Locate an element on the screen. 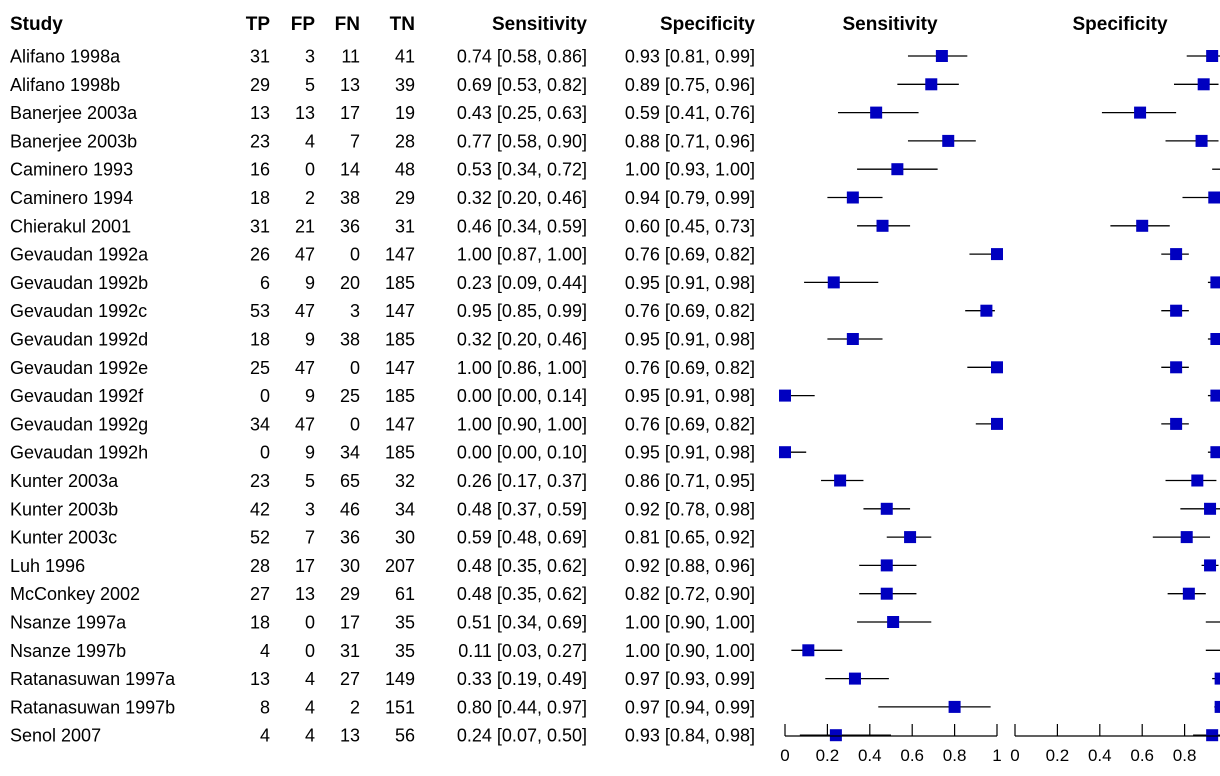 The height and width of the screenshot is (776, 1220). cell-fn: 36 is located at coordinates (350, 538).